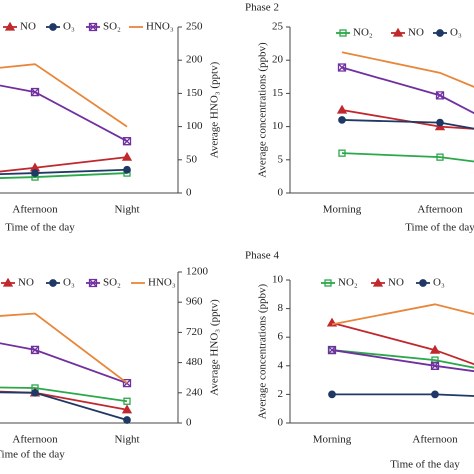 Image resolution: width=474 pixels, height=474 pixels. What do you see at coordinates (278, 93) in the screenshot?
I see `y-tick-label: 15` at bounding box center [278, 93].